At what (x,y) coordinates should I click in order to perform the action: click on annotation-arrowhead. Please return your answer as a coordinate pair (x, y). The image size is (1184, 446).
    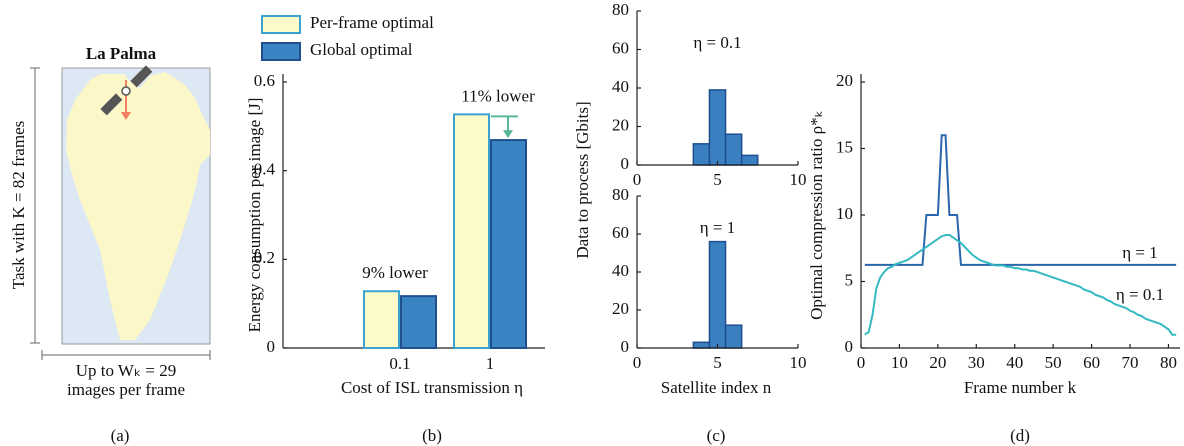
    Looking at the image, I should click on (508, 134).